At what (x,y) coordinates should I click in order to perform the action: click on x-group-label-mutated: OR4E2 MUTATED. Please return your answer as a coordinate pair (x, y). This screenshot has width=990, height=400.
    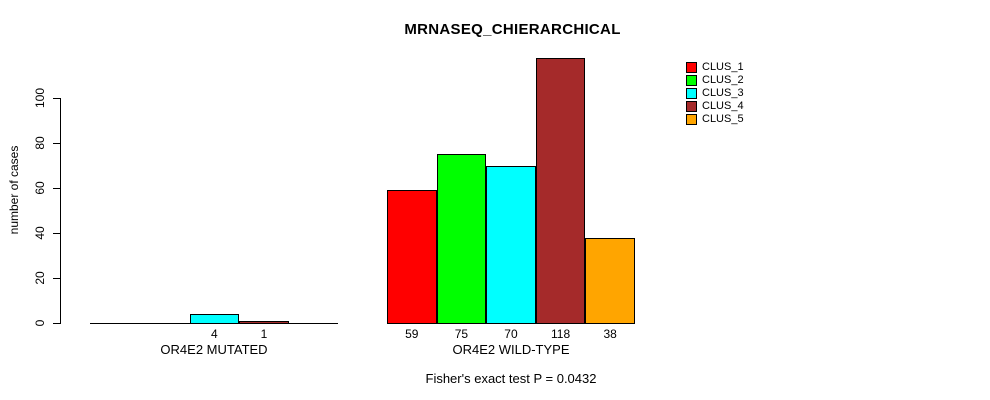
    Looking at the image, I should click on (214, 349).